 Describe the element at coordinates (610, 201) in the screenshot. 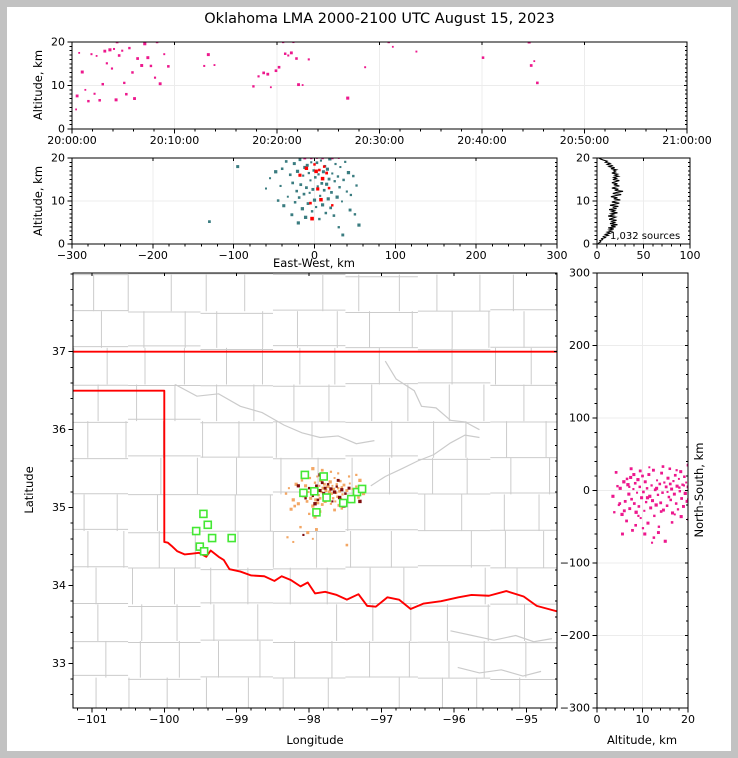

I see `plot-area-alt_histogram` at that location.